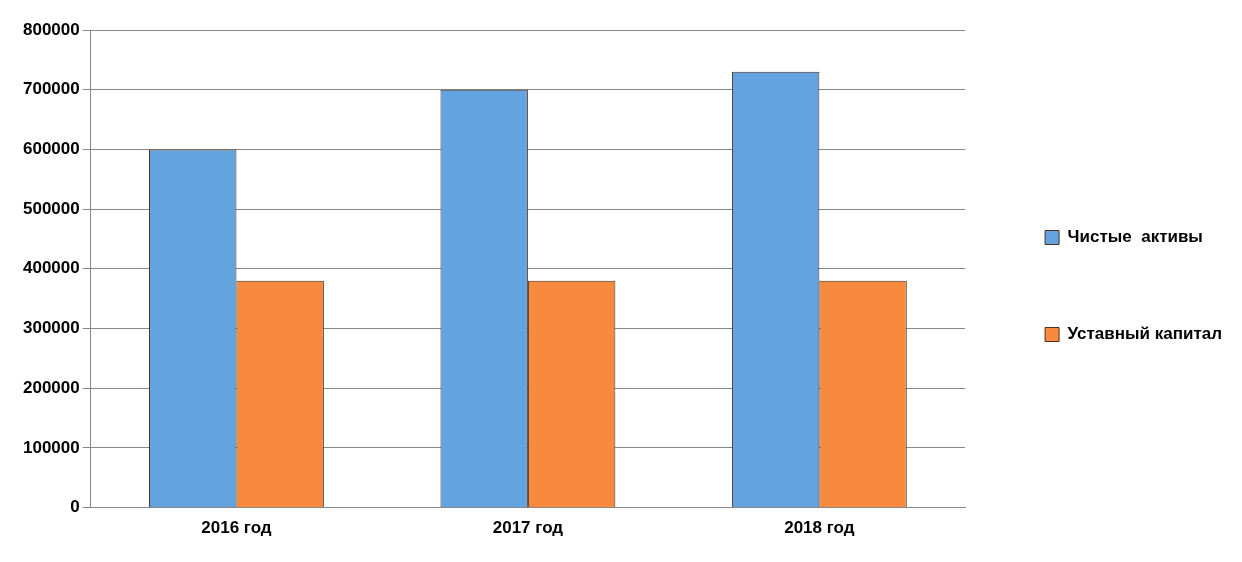 This screenshot has height=562, width=1242. Describe the element at coordinates (51, 268) in the screenshot. I see `y-tick-label: 400000` at that location.